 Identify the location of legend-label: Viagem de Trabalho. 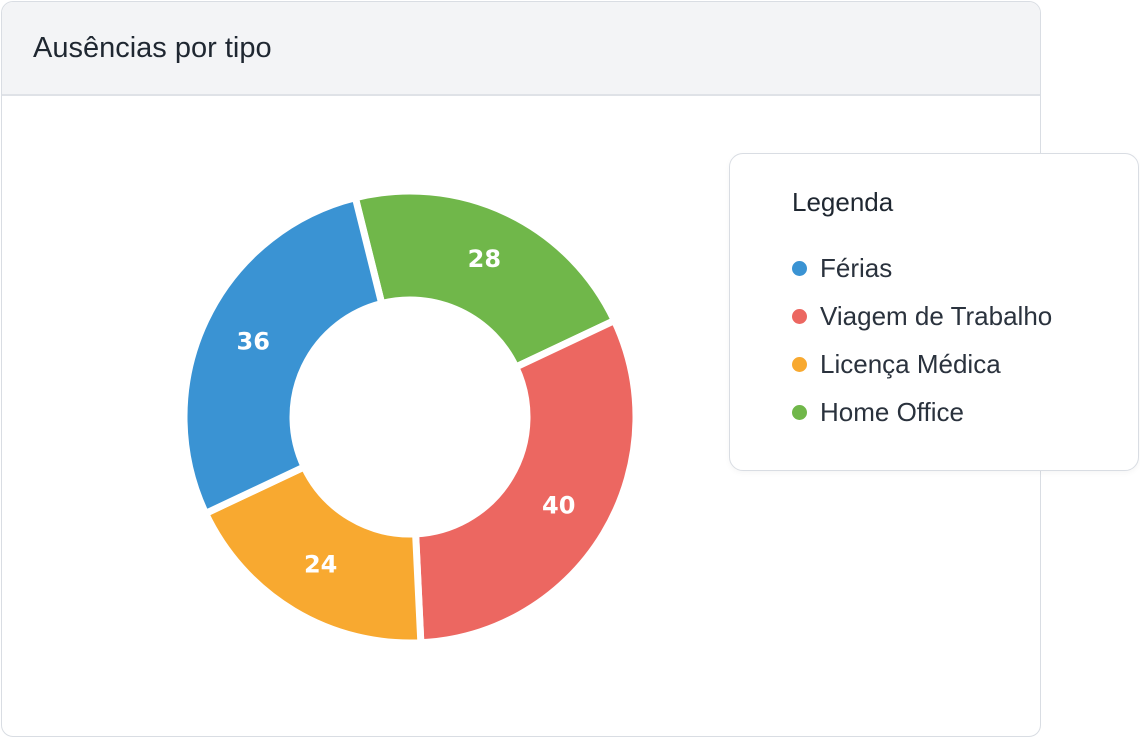
(936, 315).